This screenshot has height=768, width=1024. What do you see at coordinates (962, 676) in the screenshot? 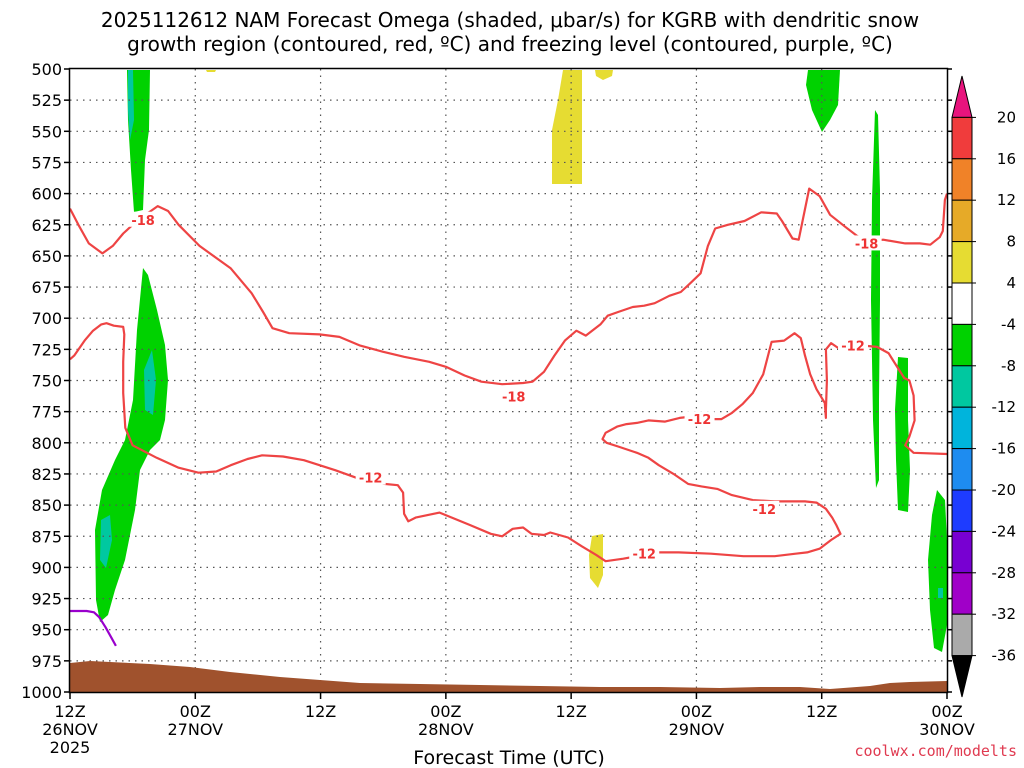
I see `colorbar-swatch-bottom` at bounding box center [962, 676].